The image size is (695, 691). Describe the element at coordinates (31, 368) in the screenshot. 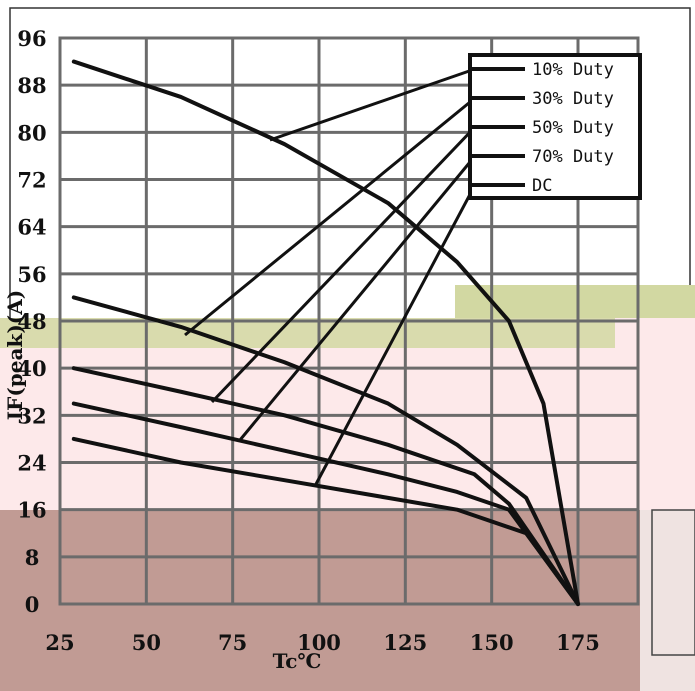

I see `y-tick-40: 40` at that location.